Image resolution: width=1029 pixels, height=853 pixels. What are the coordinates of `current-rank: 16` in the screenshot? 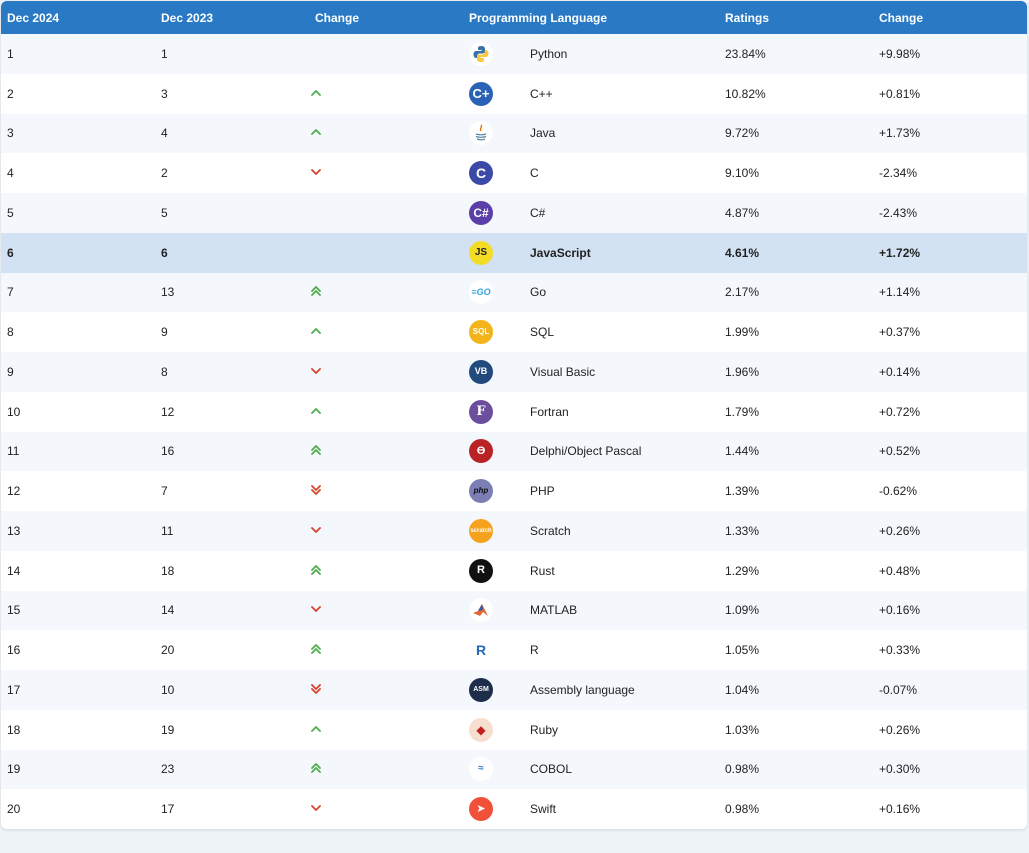 It's located at (78, 650).